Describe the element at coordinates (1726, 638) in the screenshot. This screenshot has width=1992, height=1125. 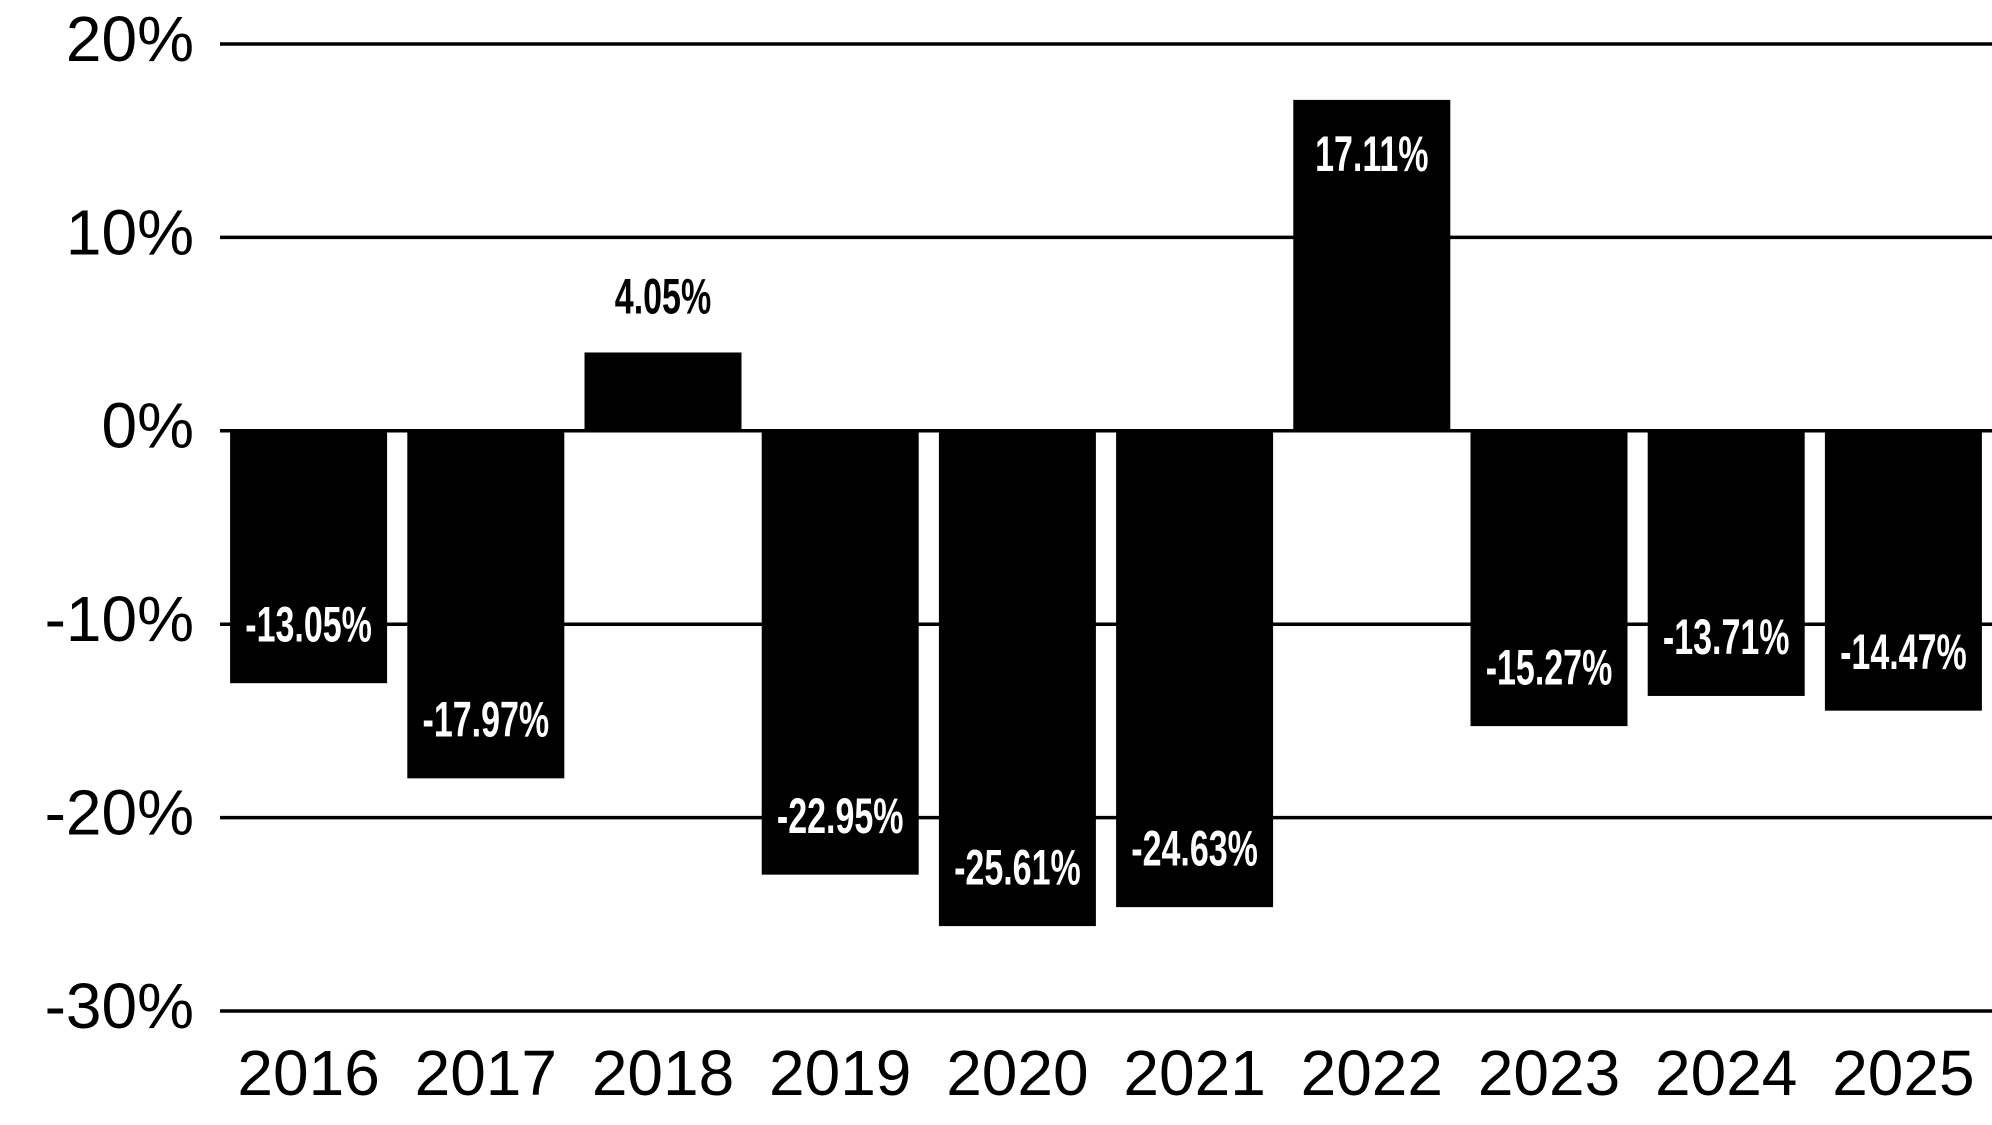
I see `value-label: -13.71%` at that location.